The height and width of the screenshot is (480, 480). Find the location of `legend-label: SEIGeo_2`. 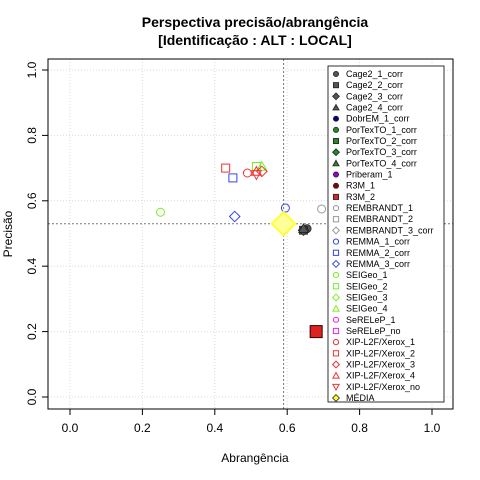

legend-label: SEIGeo_2 is located at coordinates (367, 286).